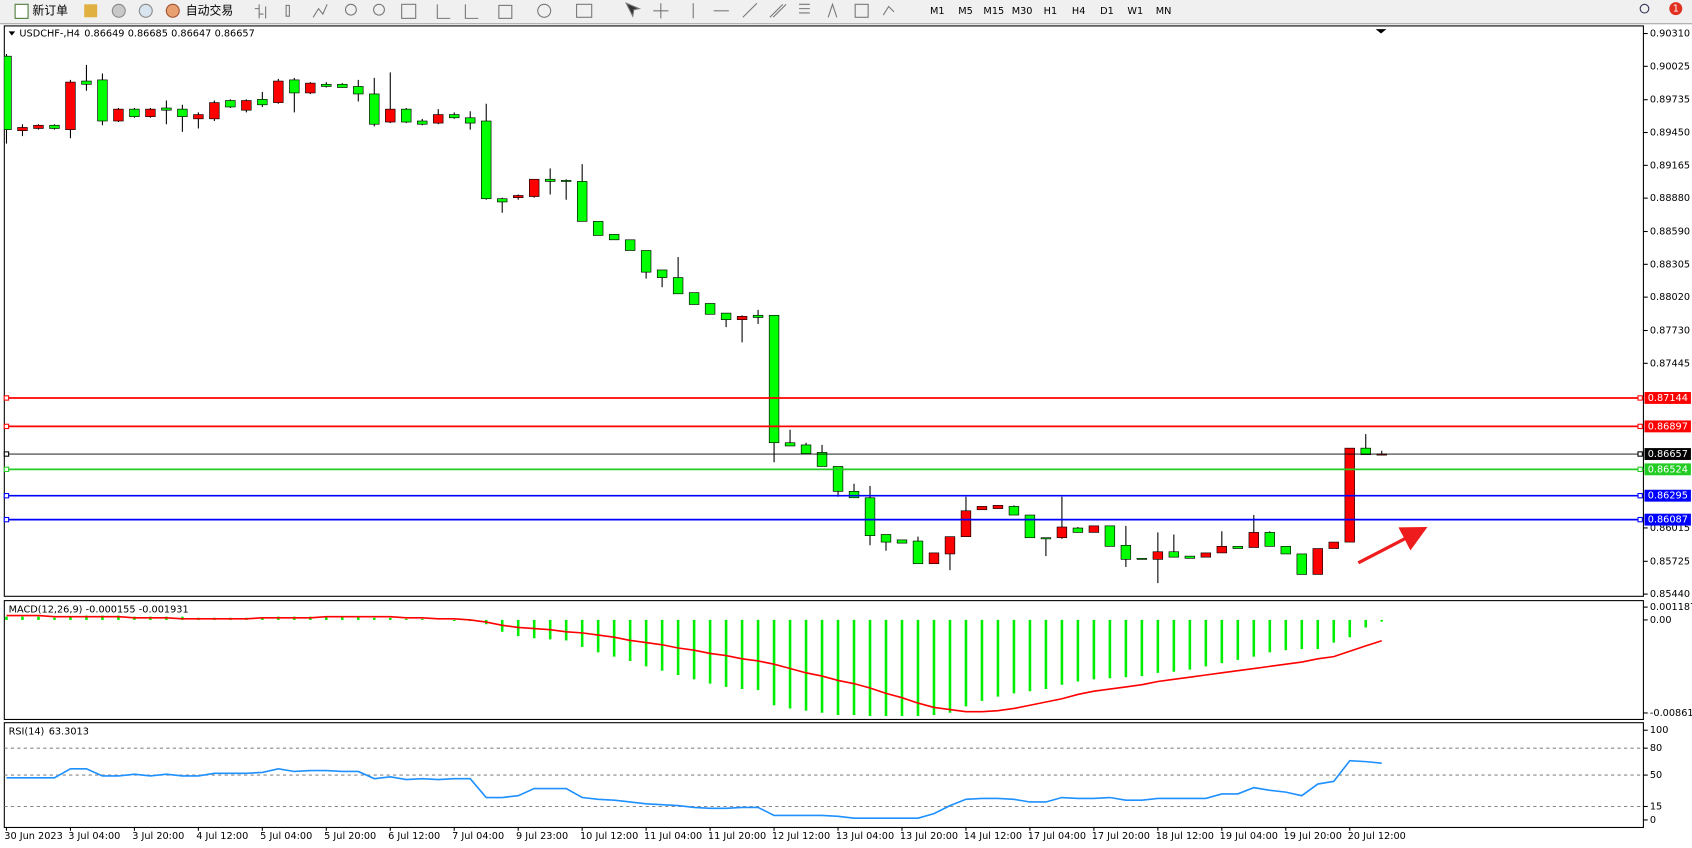 The image size is (1692, 848). I want to click on x-tick-label: 12 Jul 12:00, so click(801, 836).